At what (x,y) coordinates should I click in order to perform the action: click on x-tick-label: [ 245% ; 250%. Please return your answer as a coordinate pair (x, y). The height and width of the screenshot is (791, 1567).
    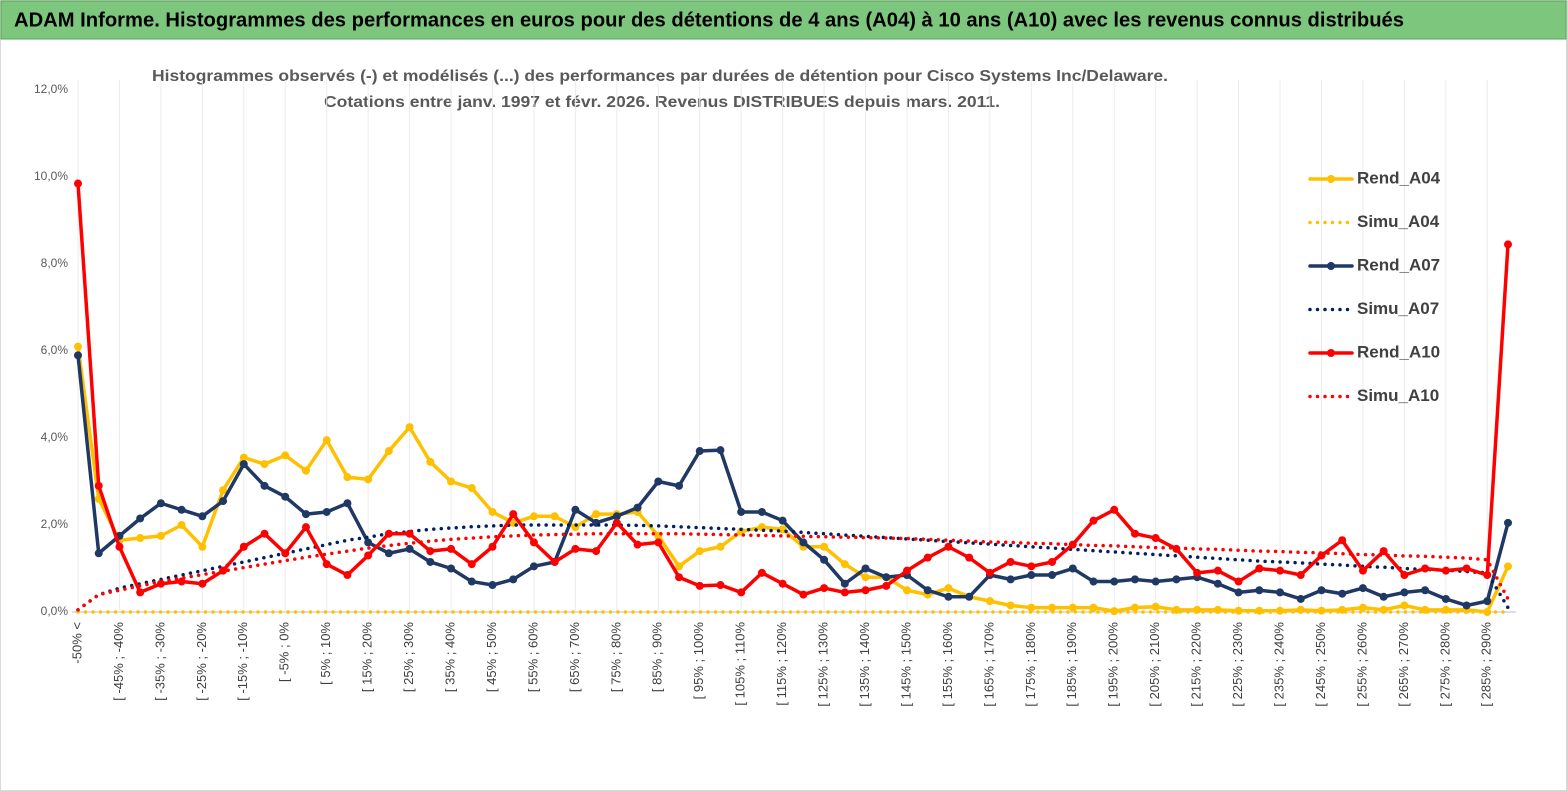
    Looking at the image, I should click on (1320, 664).